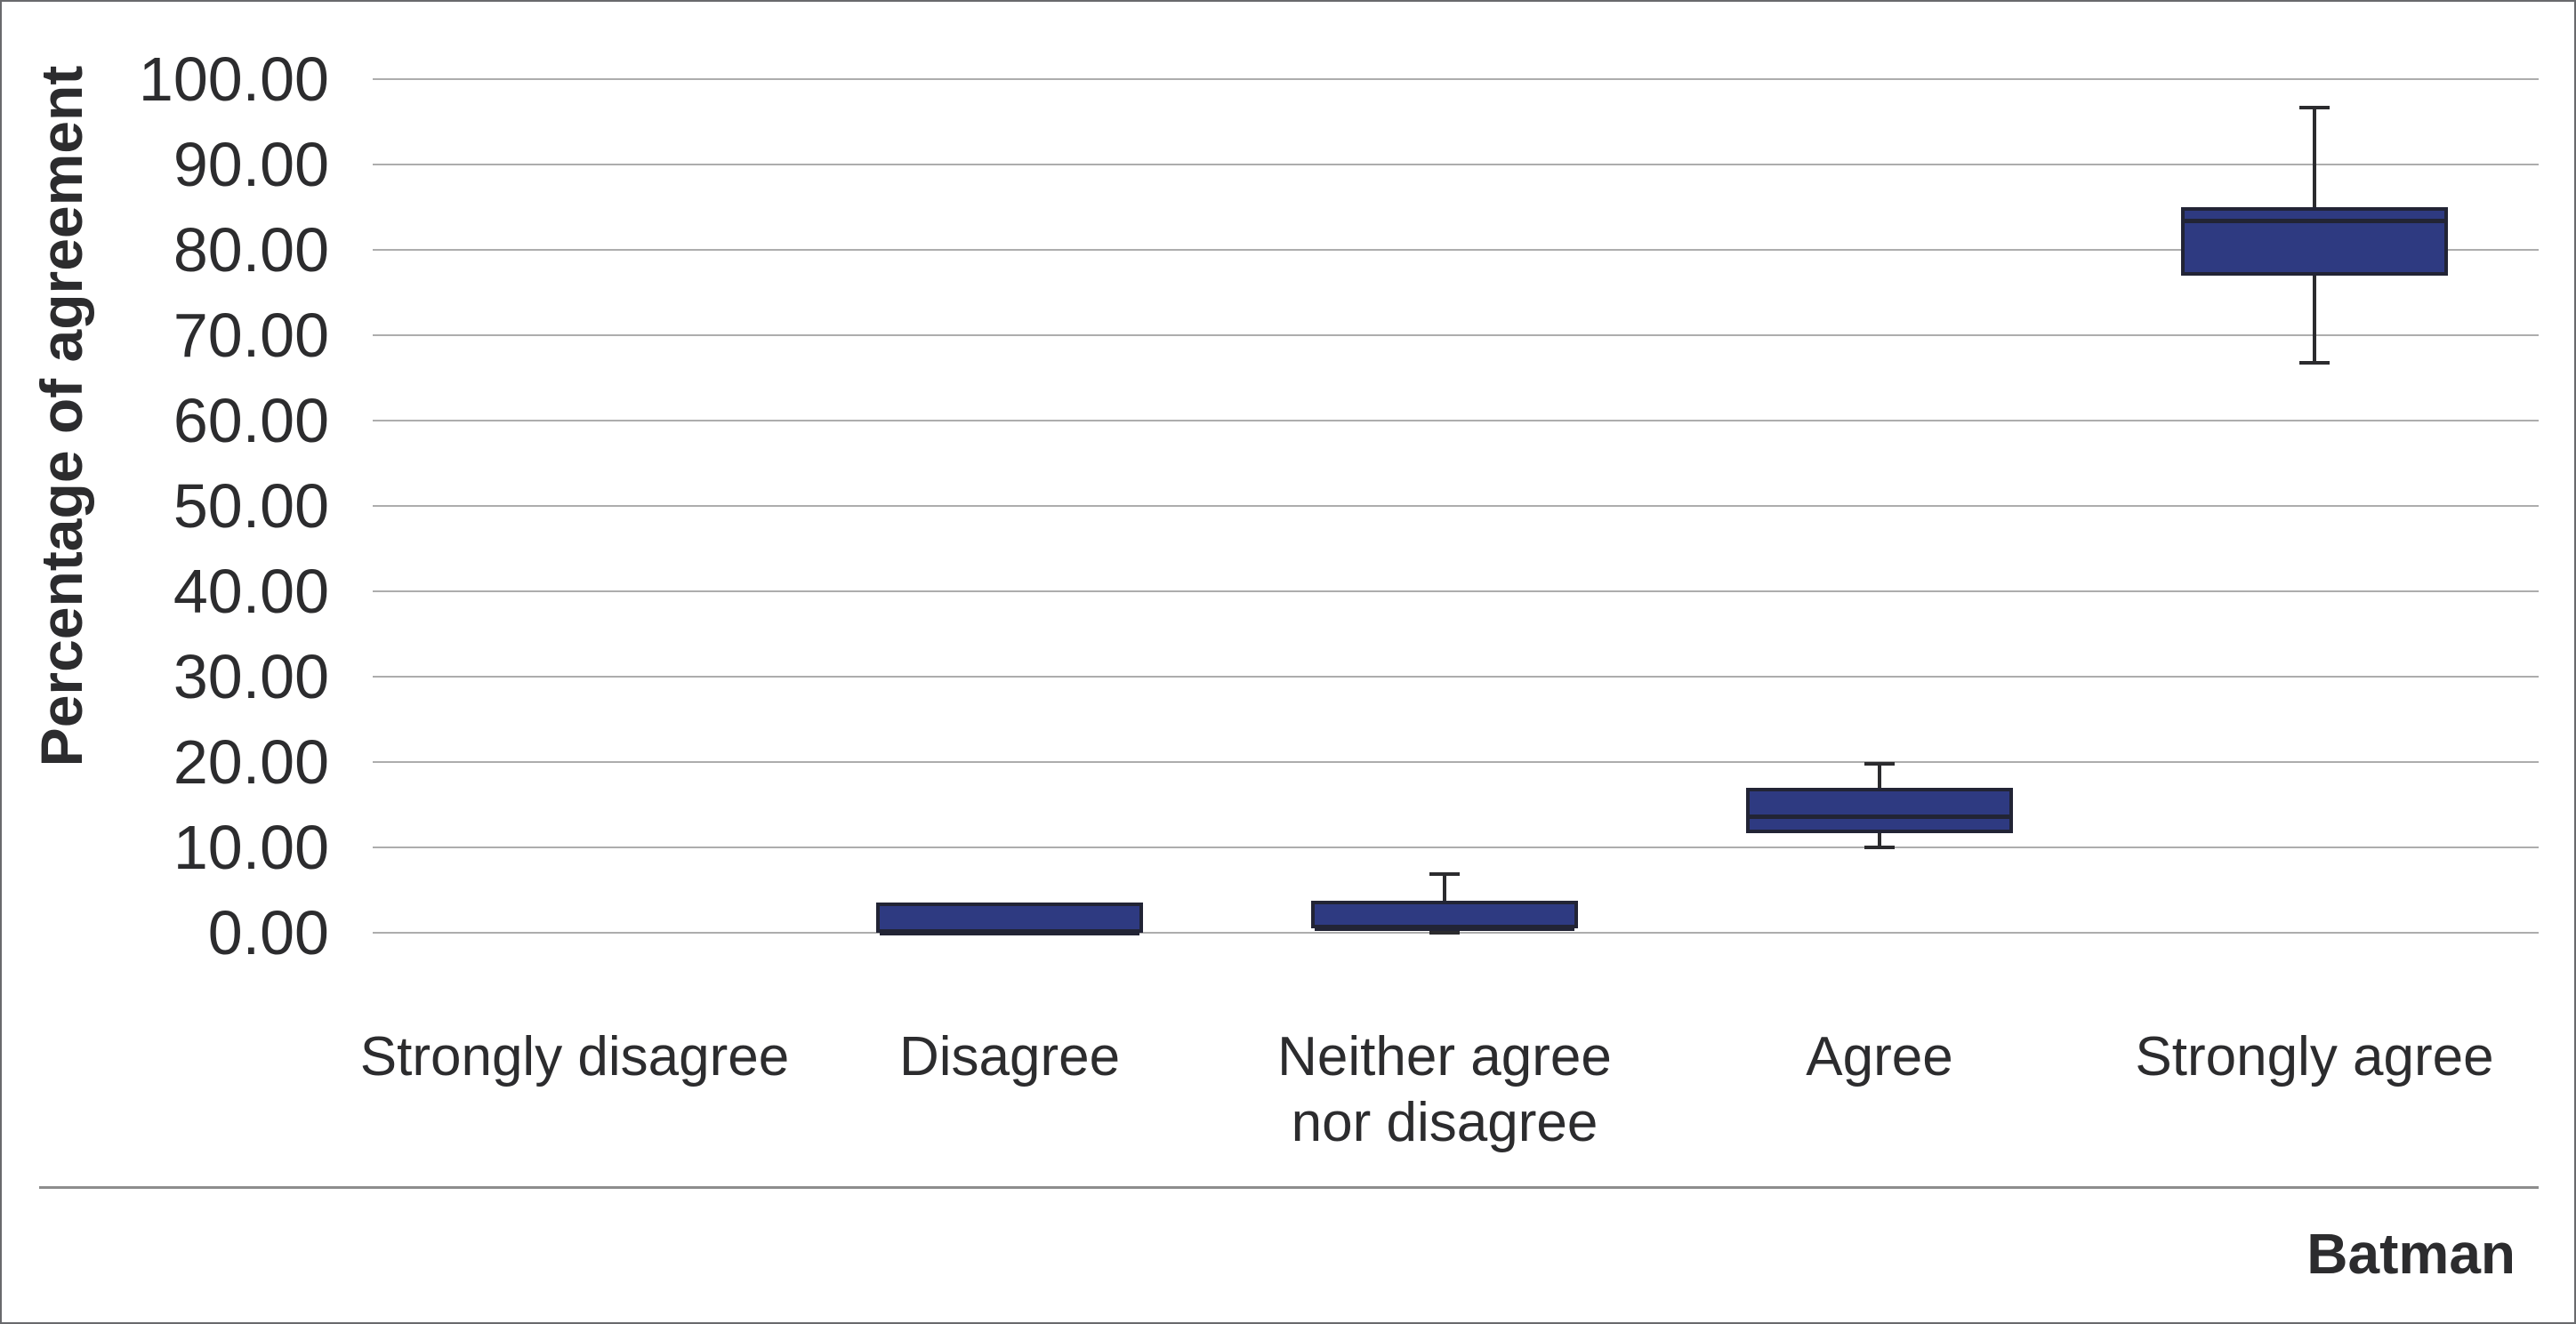 The image size is (2576, 1324). I want to click on y-axis-tick-label: 60.00, so click(251, 420).